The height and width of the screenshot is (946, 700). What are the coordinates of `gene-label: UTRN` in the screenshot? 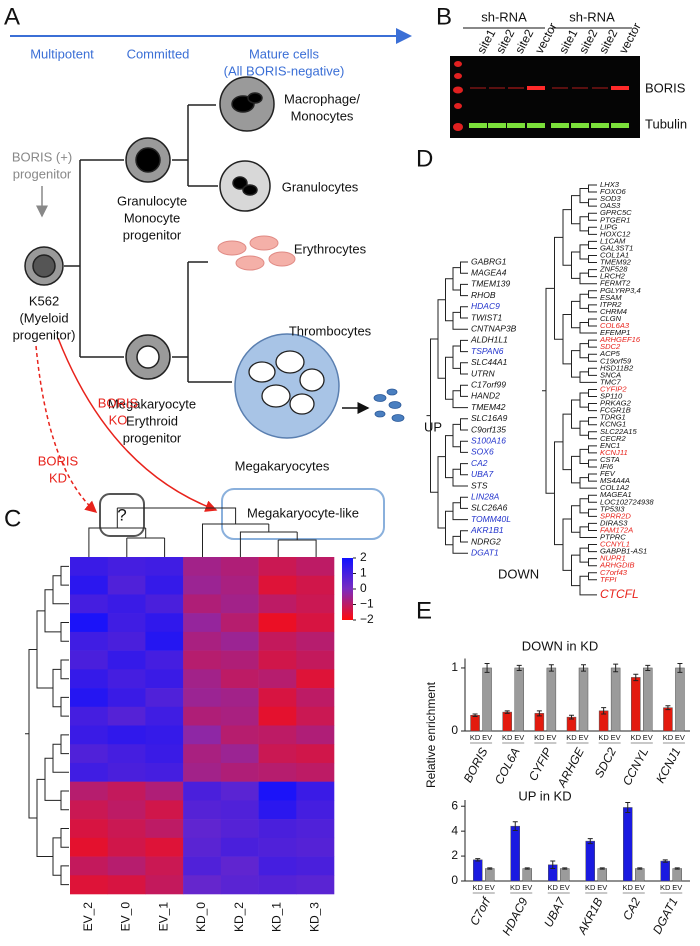 It's located at (483, 373).